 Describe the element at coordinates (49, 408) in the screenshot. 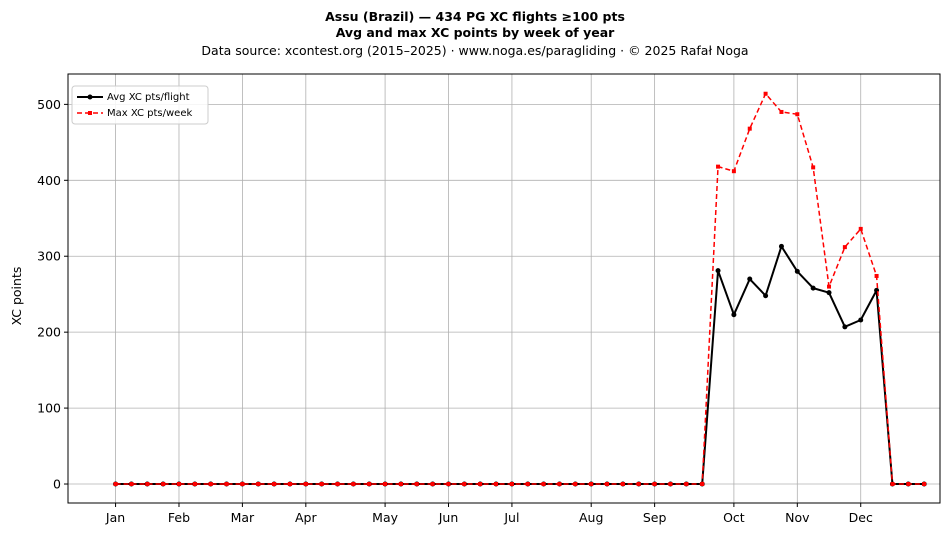

I see `y-tick-label: 100` at that location.